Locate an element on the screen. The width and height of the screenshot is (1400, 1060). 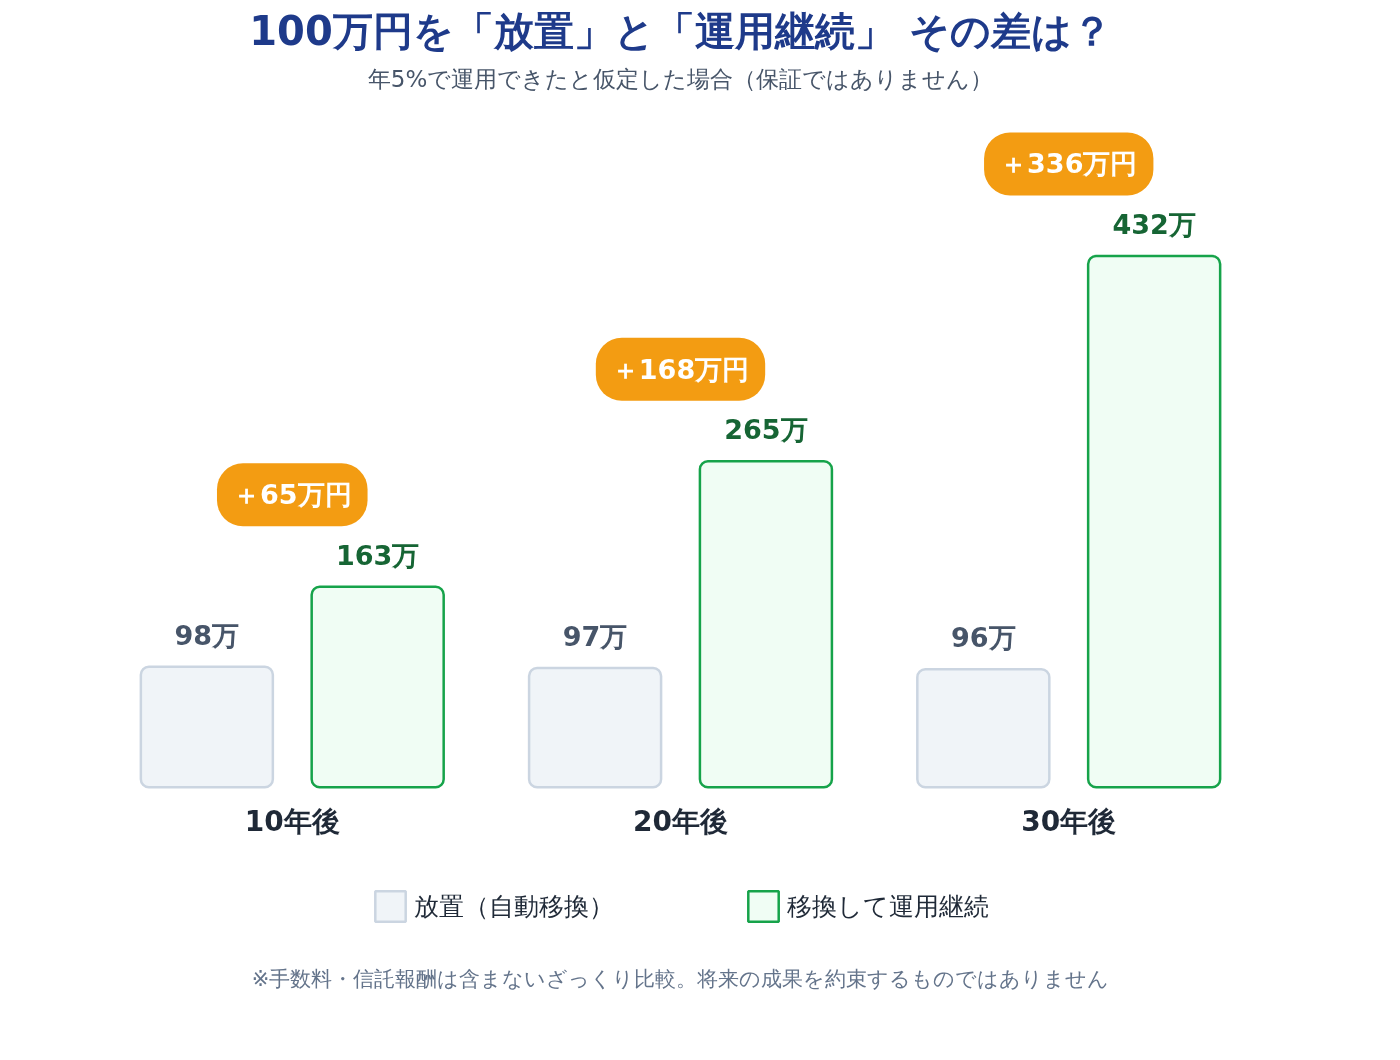
chart-subtitle: 年5%で運用できたと仮定した場合（保証ではありません） is located at coordinates (680, 78).